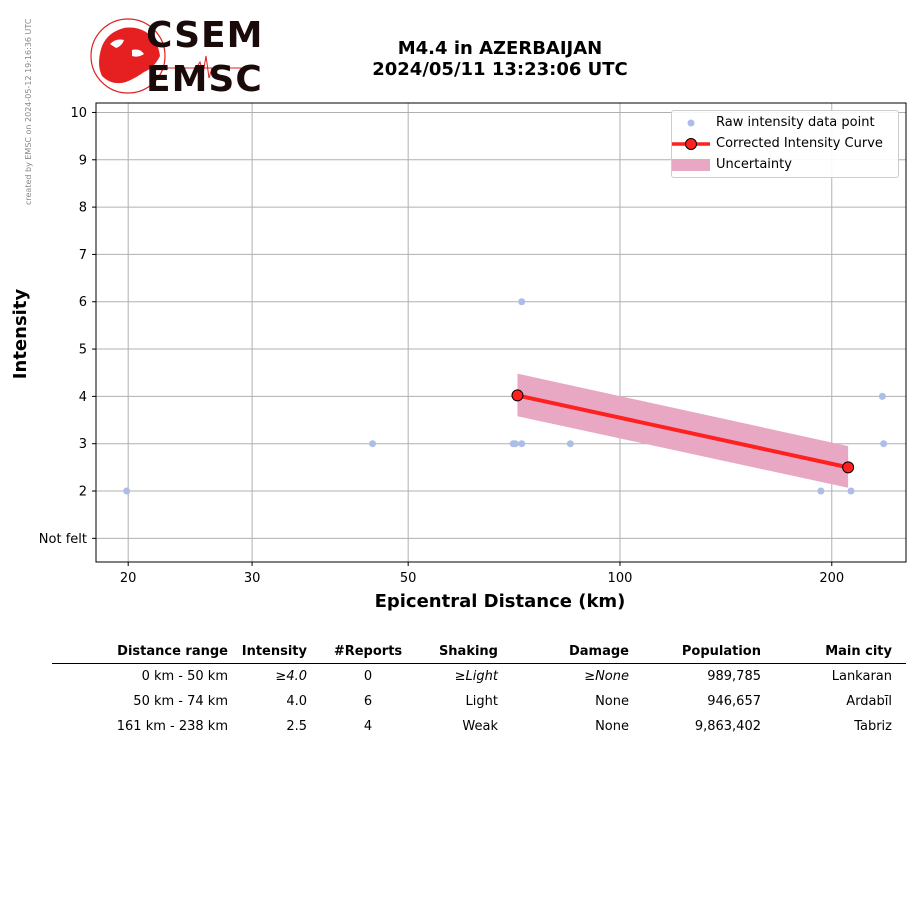 This screenshot has width=915, height=905. I want to click on table-cell-population: 946,657, so click(734, 701).